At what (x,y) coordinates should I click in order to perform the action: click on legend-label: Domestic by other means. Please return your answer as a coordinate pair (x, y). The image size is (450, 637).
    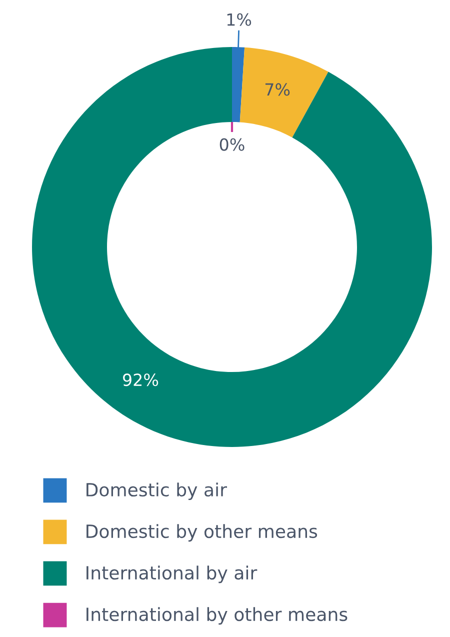
    Looking at the image, I should click on (202, 533).